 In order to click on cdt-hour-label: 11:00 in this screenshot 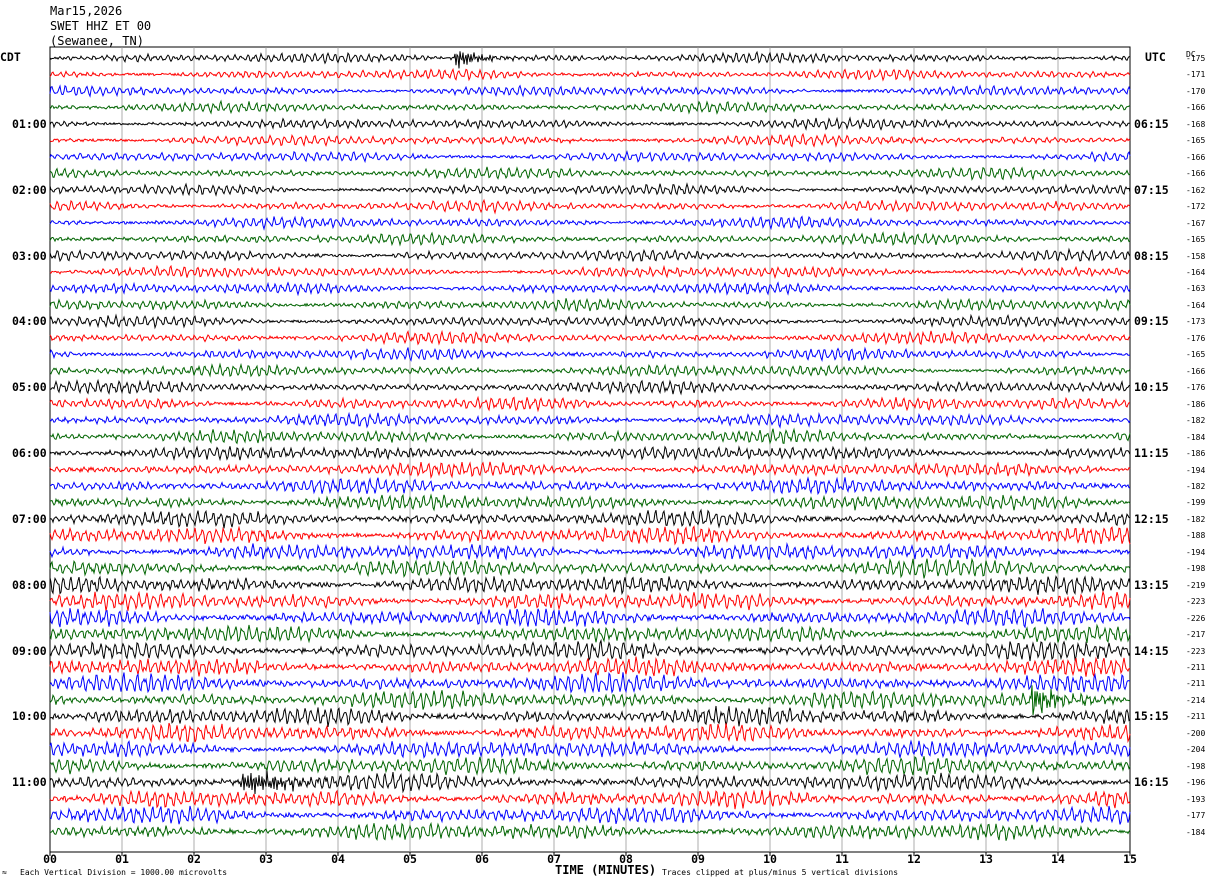, I will do `click(29, 782)`.